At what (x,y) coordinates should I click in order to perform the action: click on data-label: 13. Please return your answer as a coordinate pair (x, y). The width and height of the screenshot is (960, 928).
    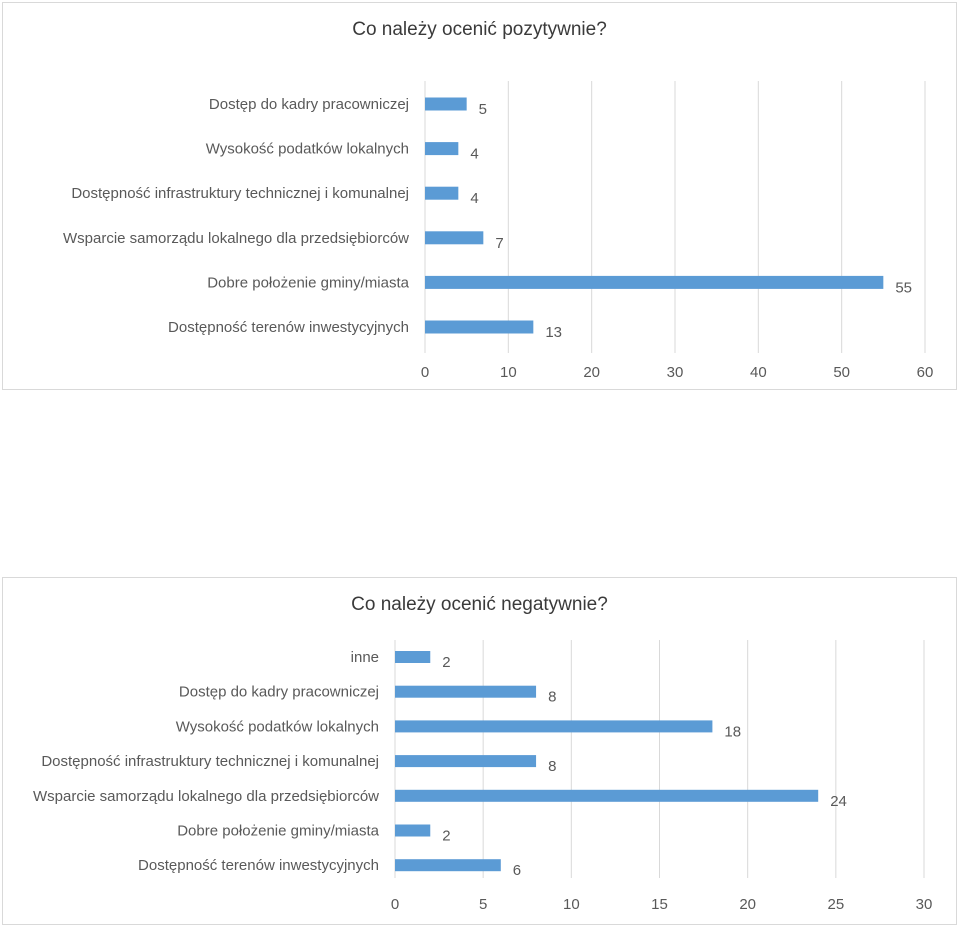
    Looking at the image, I should click on (553, 332).